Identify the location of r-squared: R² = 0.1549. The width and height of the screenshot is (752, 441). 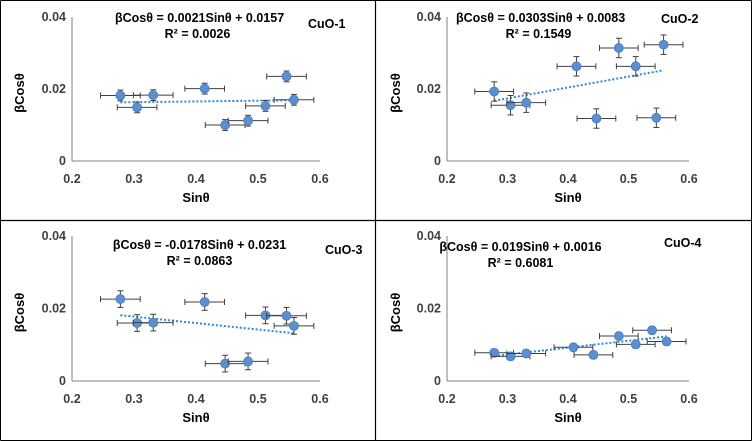
(538, 34).